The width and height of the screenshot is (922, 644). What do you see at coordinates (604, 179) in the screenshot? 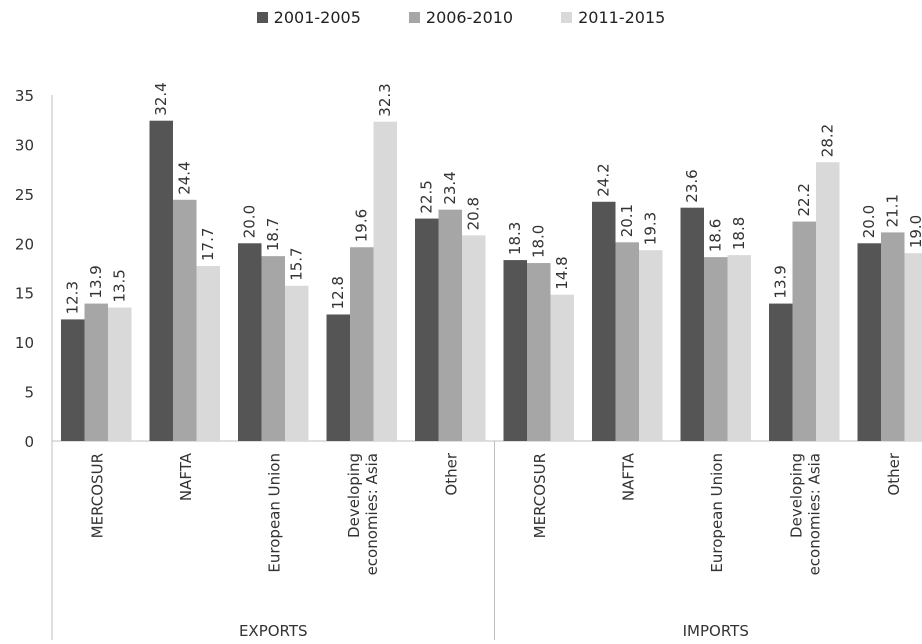
I see `data-label-imports-nafta-2001-2005: 24.2` at bounding box center [604, 179].